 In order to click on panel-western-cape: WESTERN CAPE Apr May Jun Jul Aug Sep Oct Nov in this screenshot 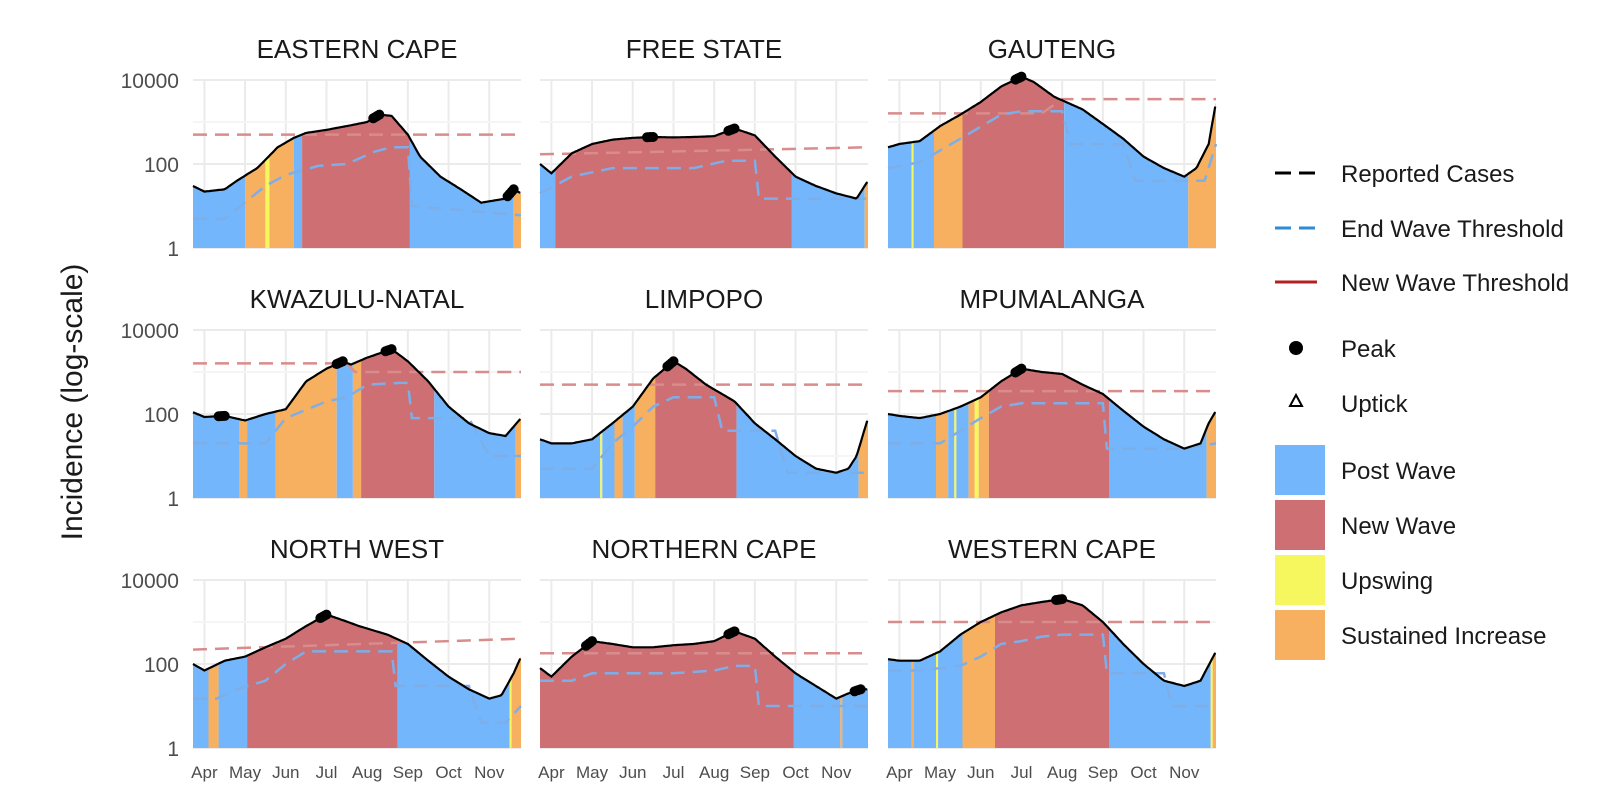, I will do `click(1051, 658)`.